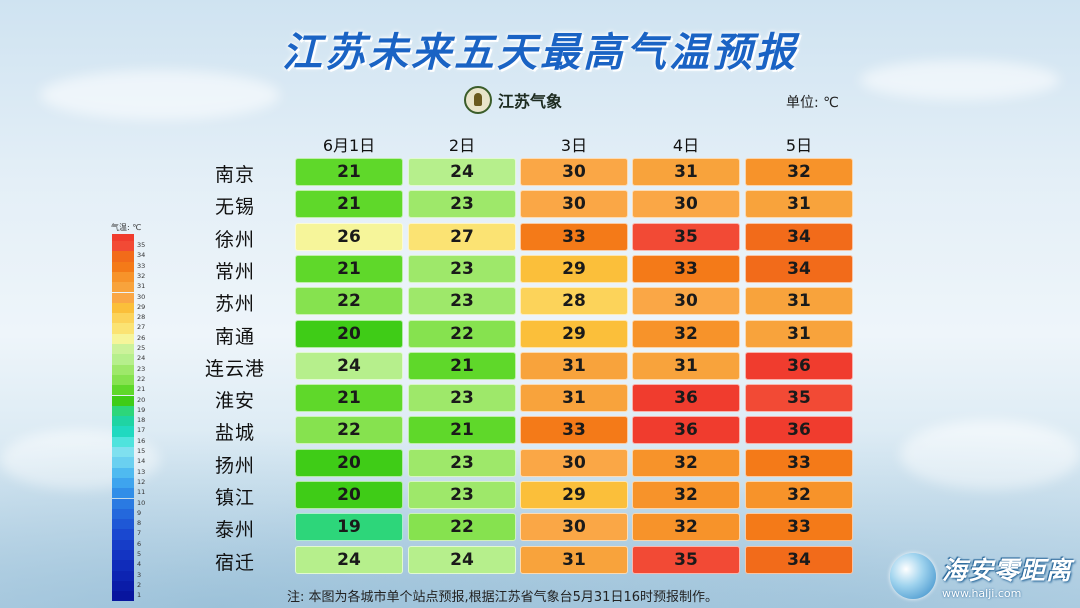 This screenshot has width=1080, height=608. I want to click on legend-tick-label: 13, so click(141, 471).